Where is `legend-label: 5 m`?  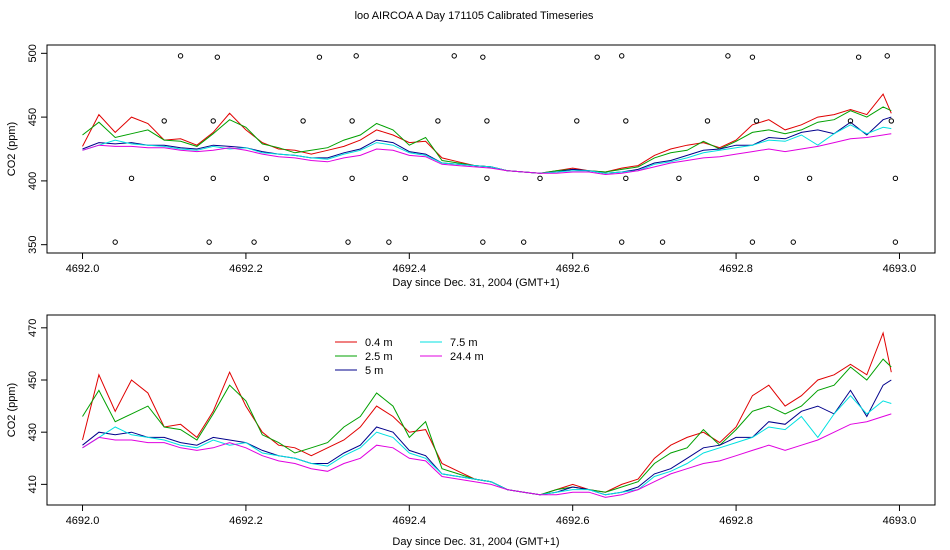
legend-label: 5 m is located at coordinates (374, 371).